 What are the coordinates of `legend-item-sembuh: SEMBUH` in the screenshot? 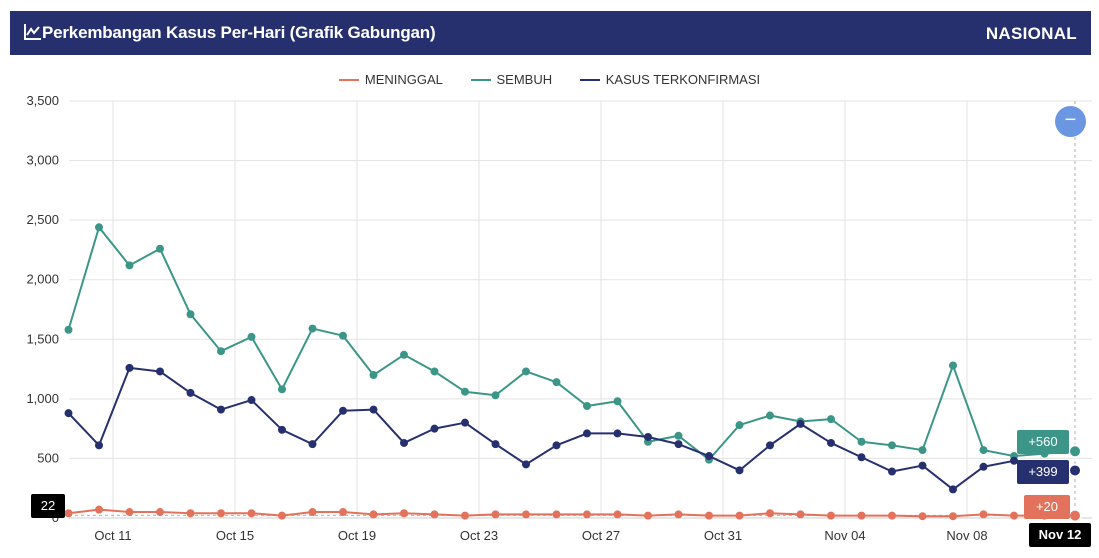 It's located at (511, 79).